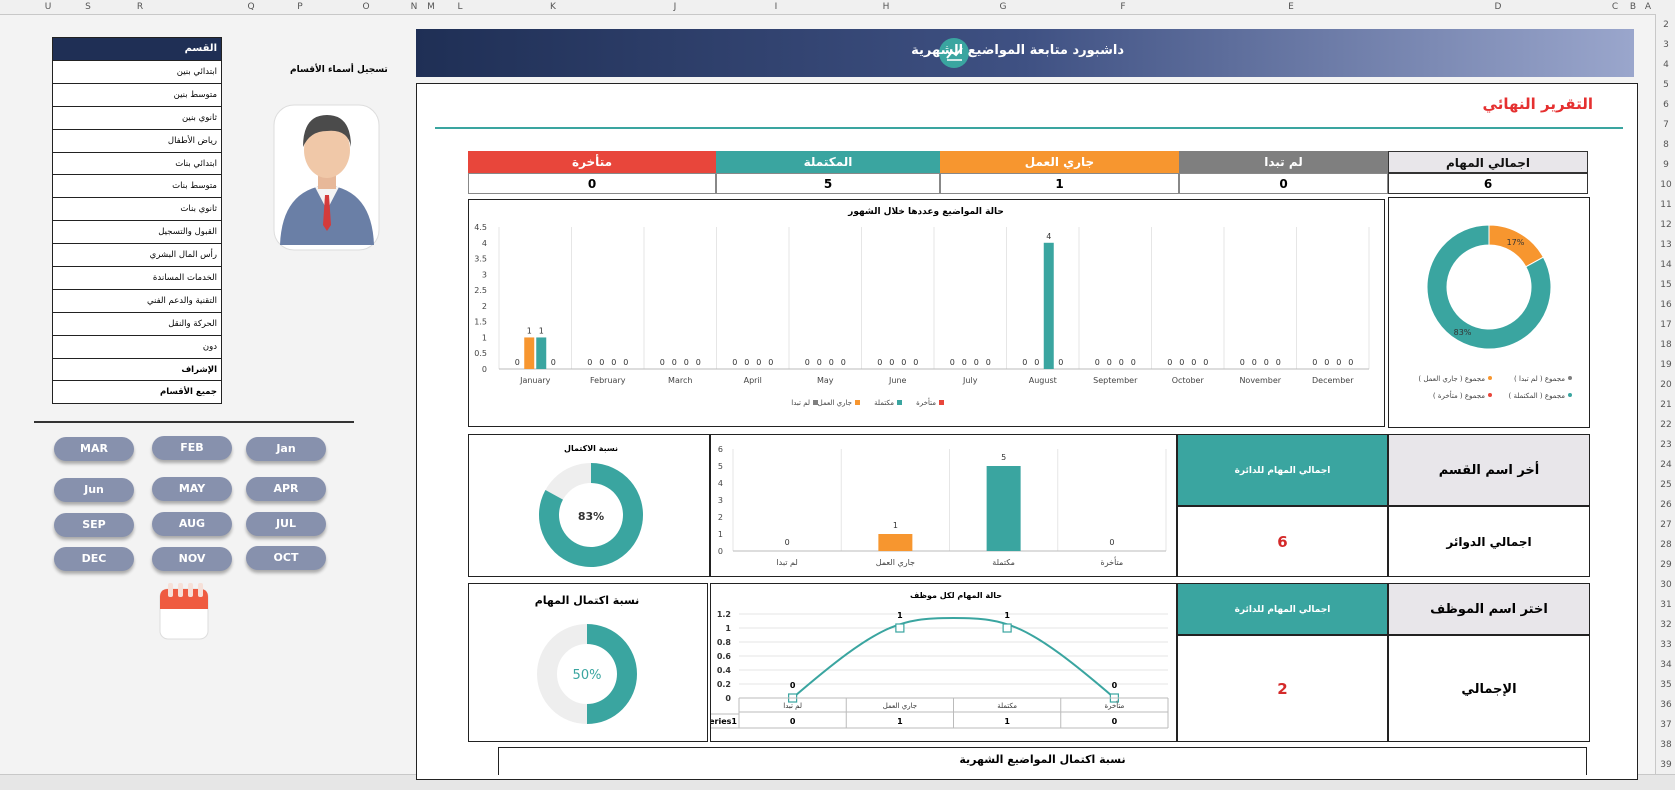 This screenshot has height=790, width=1675. What do you see at coordinates (88, 7) in the screenshot?
I see `column-header-S: S` at bounding box center [88, 7].